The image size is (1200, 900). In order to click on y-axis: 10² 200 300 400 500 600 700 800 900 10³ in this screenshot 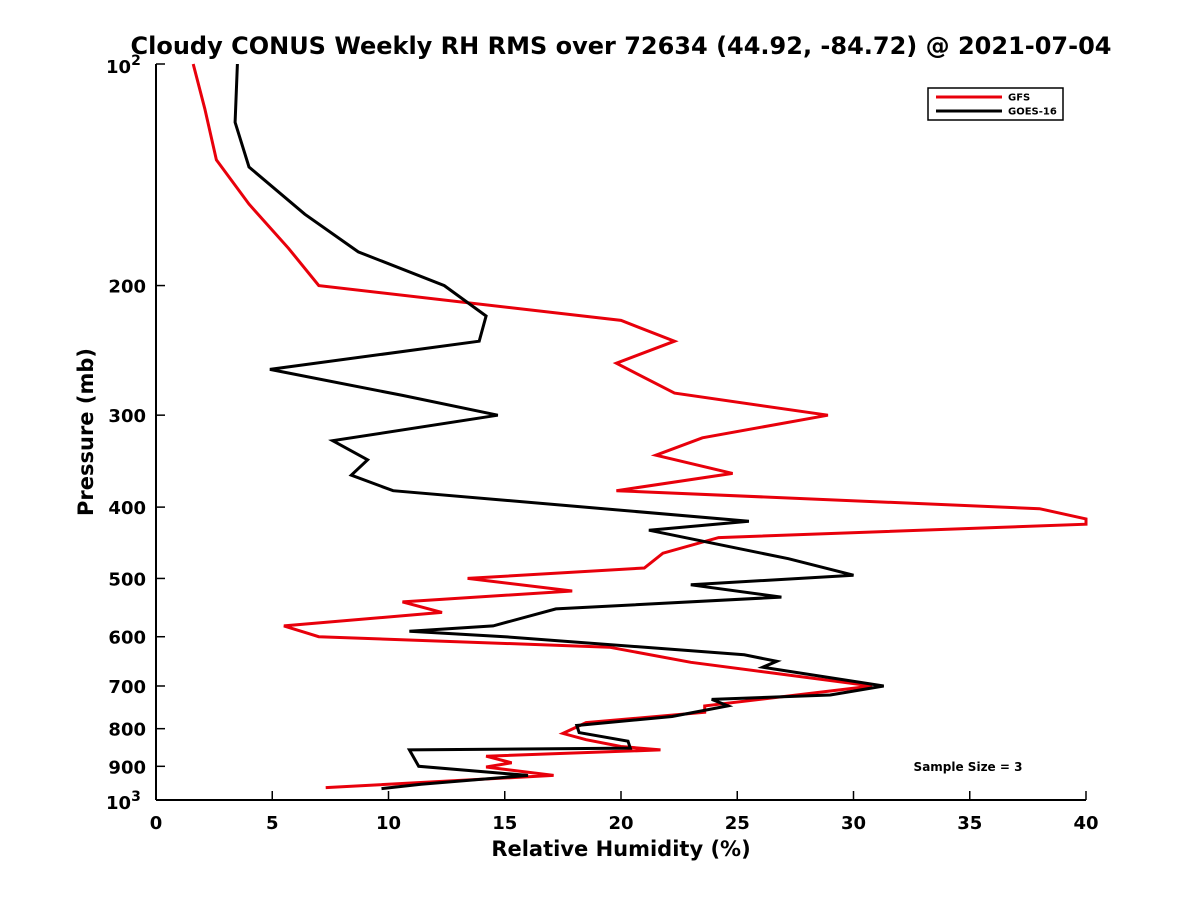, I will do `click(135, 433)`.